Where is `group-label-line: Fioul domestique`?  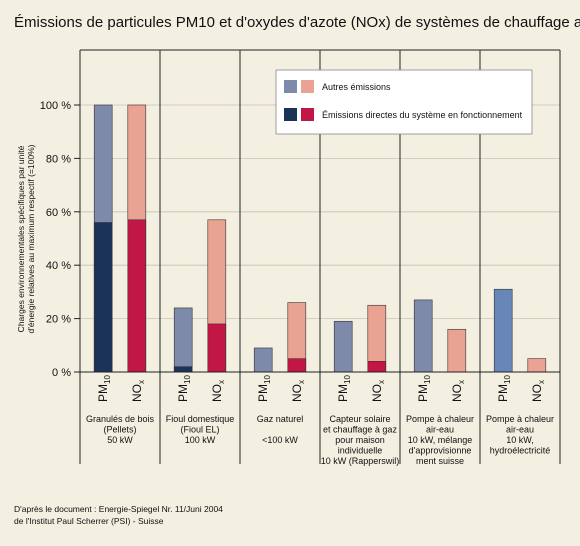 group-label-line: Fioul domestique is located at coordinates (200, 419).